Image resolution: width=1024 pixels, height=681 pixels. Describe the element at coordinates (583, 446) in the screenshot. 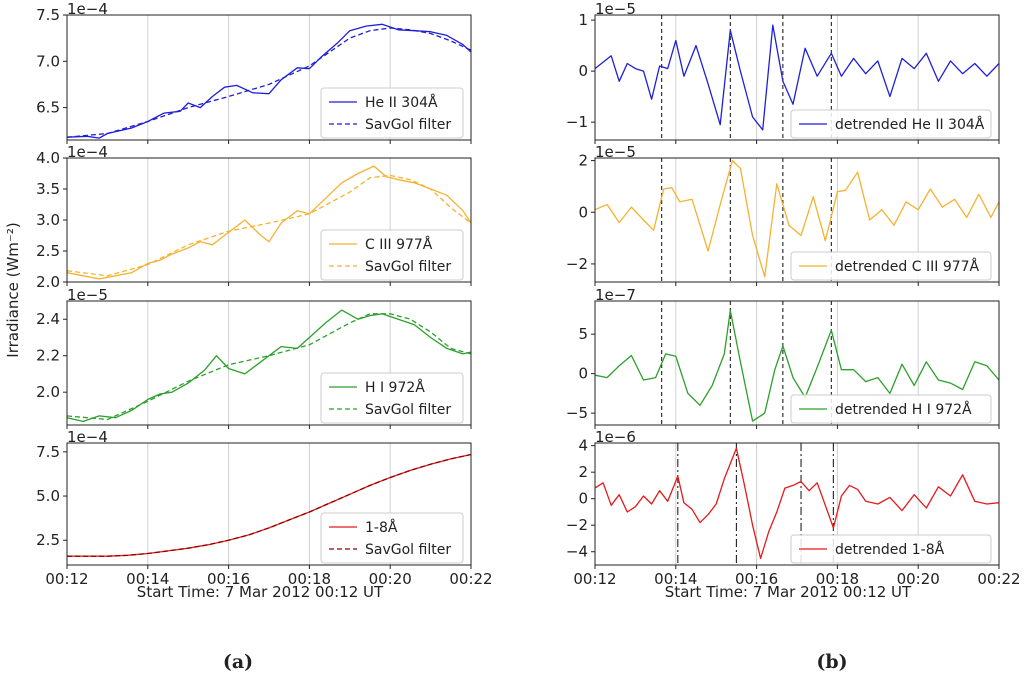

I see `y-tick-label: 4` at that location.